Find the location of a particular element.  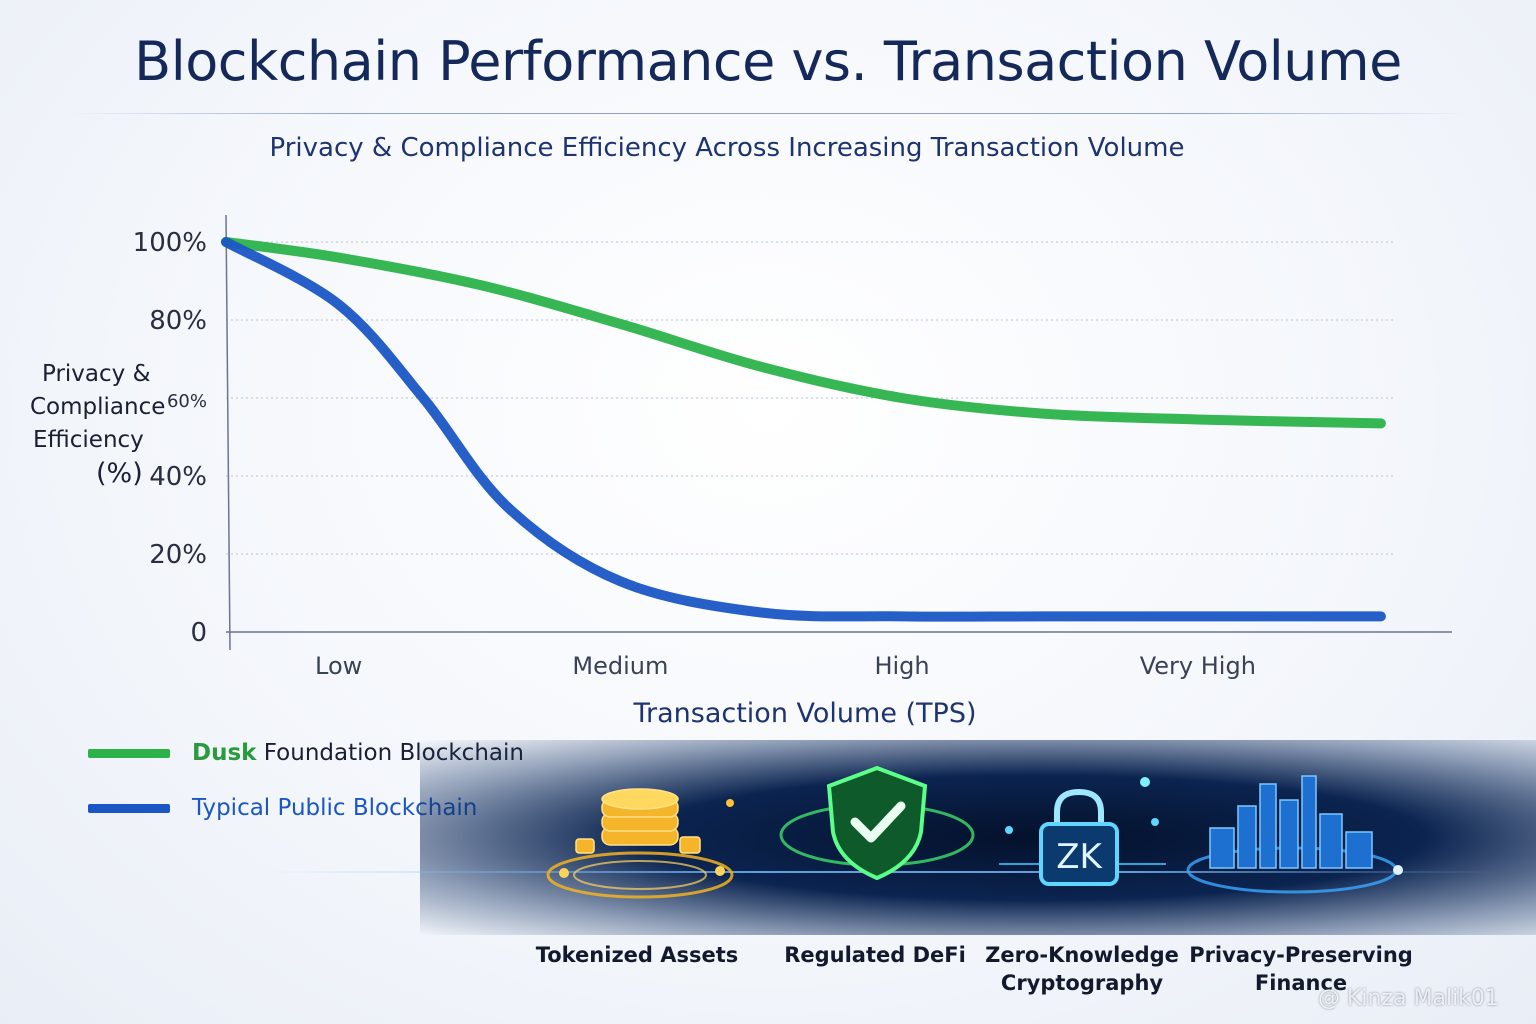

x-tick-label: Medium is located at coordinates (620, 666).